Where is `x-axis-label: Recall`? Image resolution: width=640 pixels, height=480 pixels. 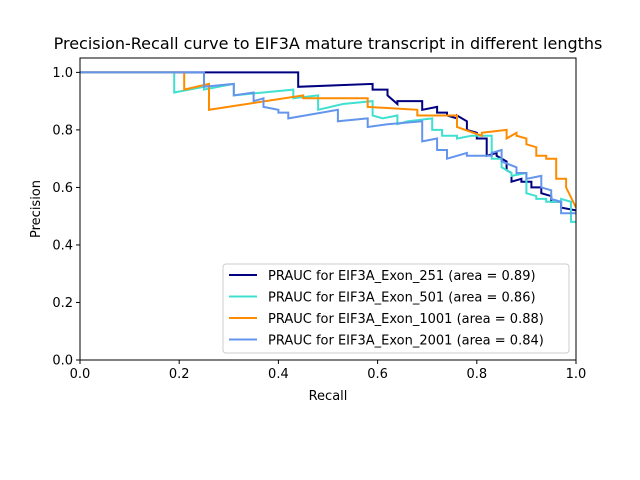
x-axis-label: Recall is located at coordinates (328, 396).